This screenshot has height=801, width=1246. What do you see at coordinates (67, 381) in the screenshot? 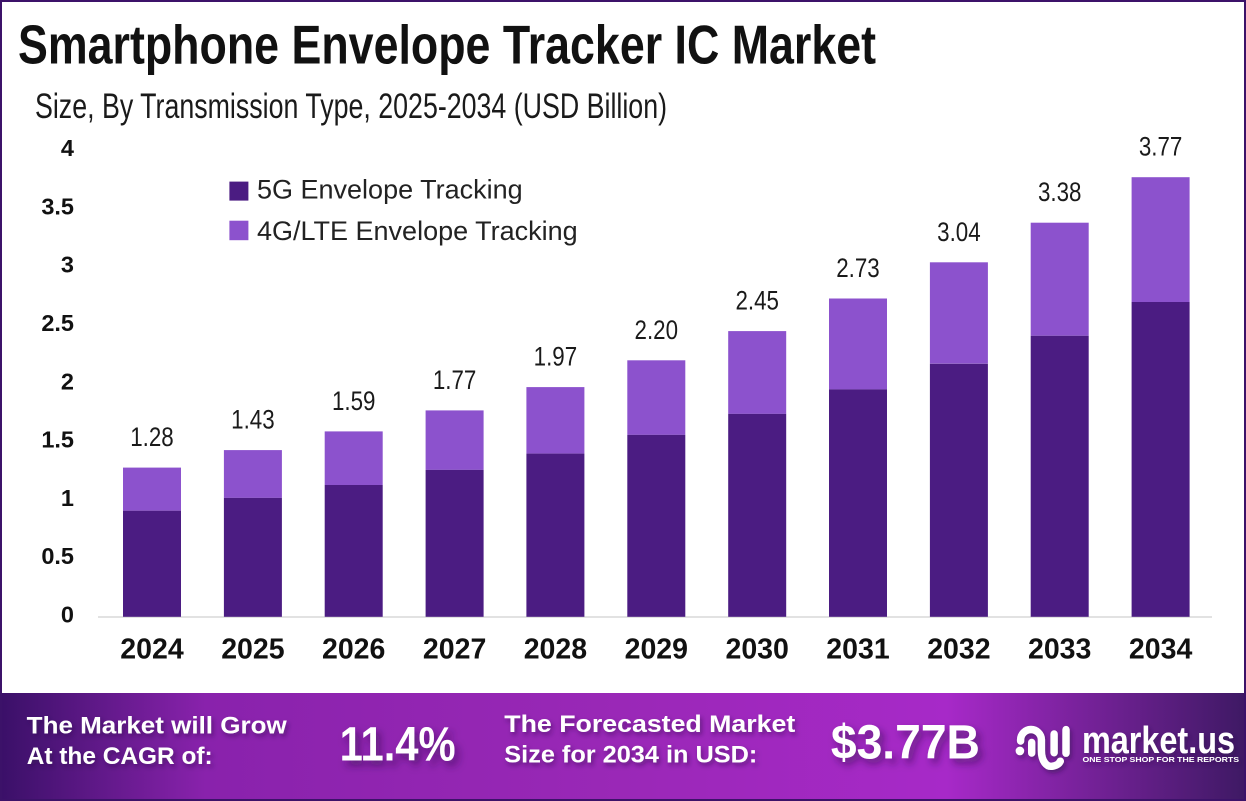
I see `svg-text: 2` at bounding box center [67, 381].